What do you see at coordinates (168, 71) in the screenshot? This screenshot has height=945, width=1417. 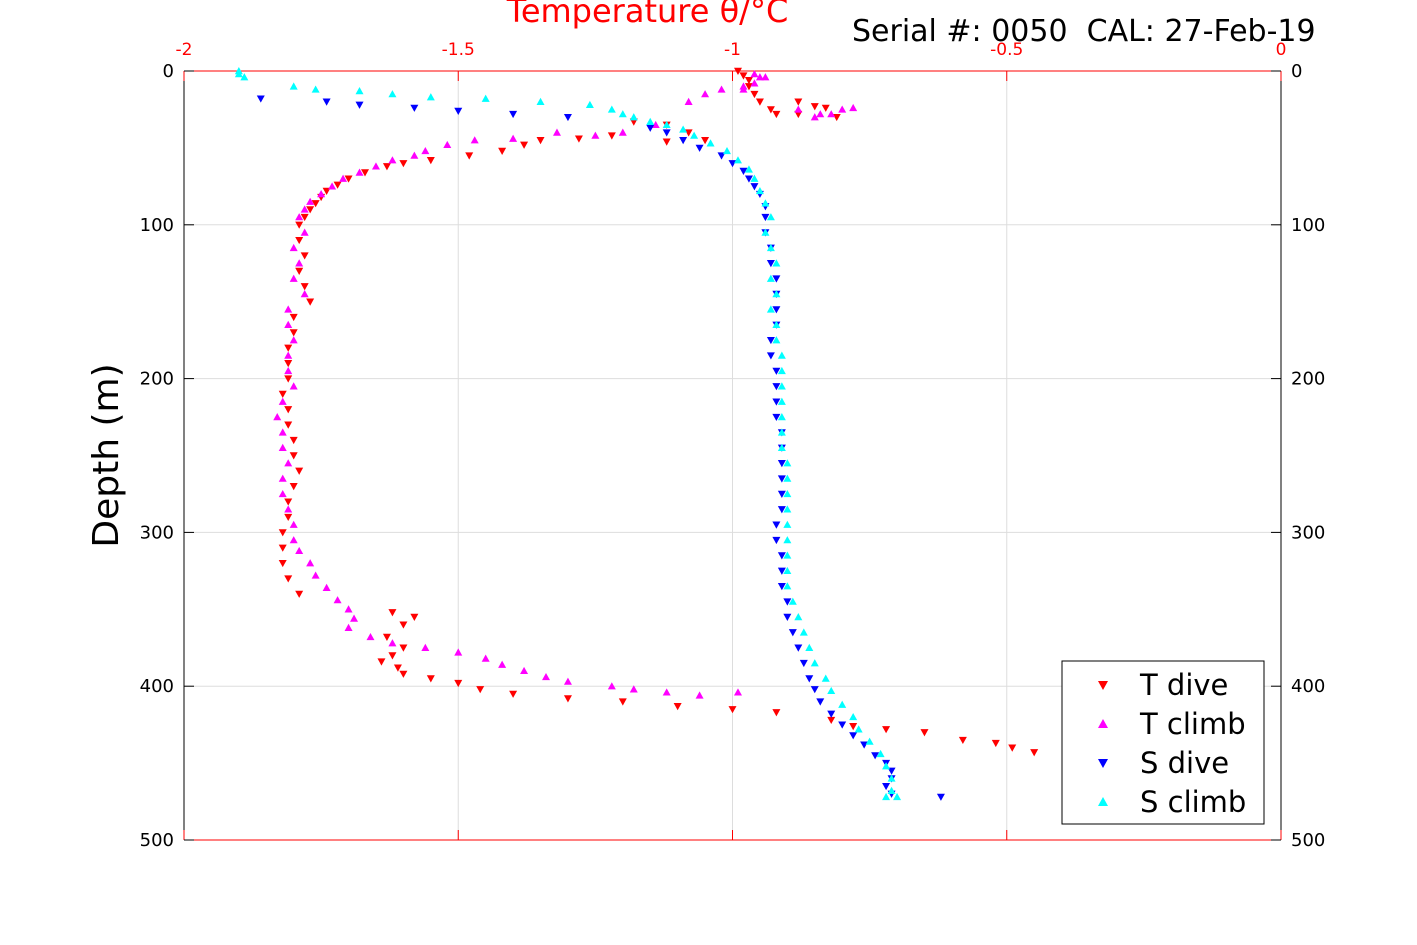 I see `y-tick-label-left: 0` at bounding box center [168, 71].